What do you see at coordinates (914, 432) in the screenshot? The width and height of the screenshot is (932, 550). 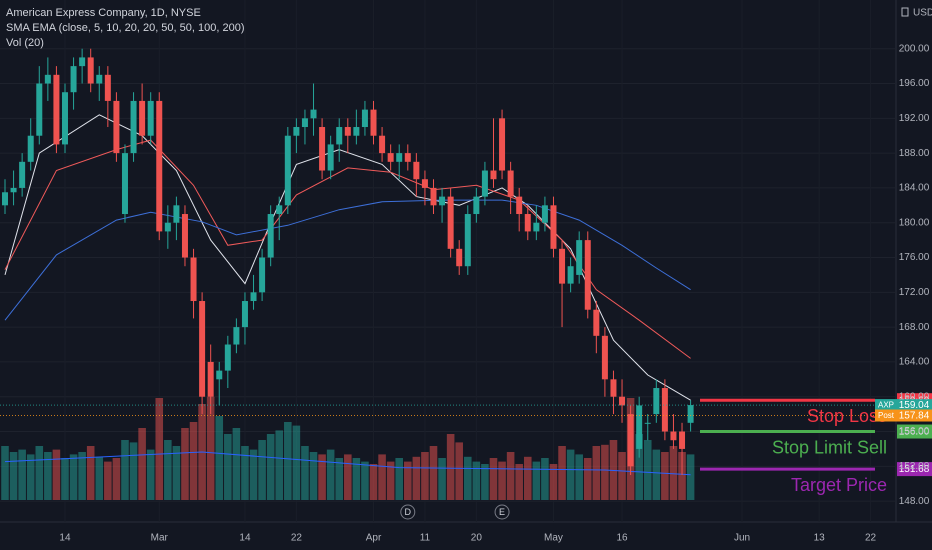 I see `level-value: 156.00` at bounding box center [914, 432].